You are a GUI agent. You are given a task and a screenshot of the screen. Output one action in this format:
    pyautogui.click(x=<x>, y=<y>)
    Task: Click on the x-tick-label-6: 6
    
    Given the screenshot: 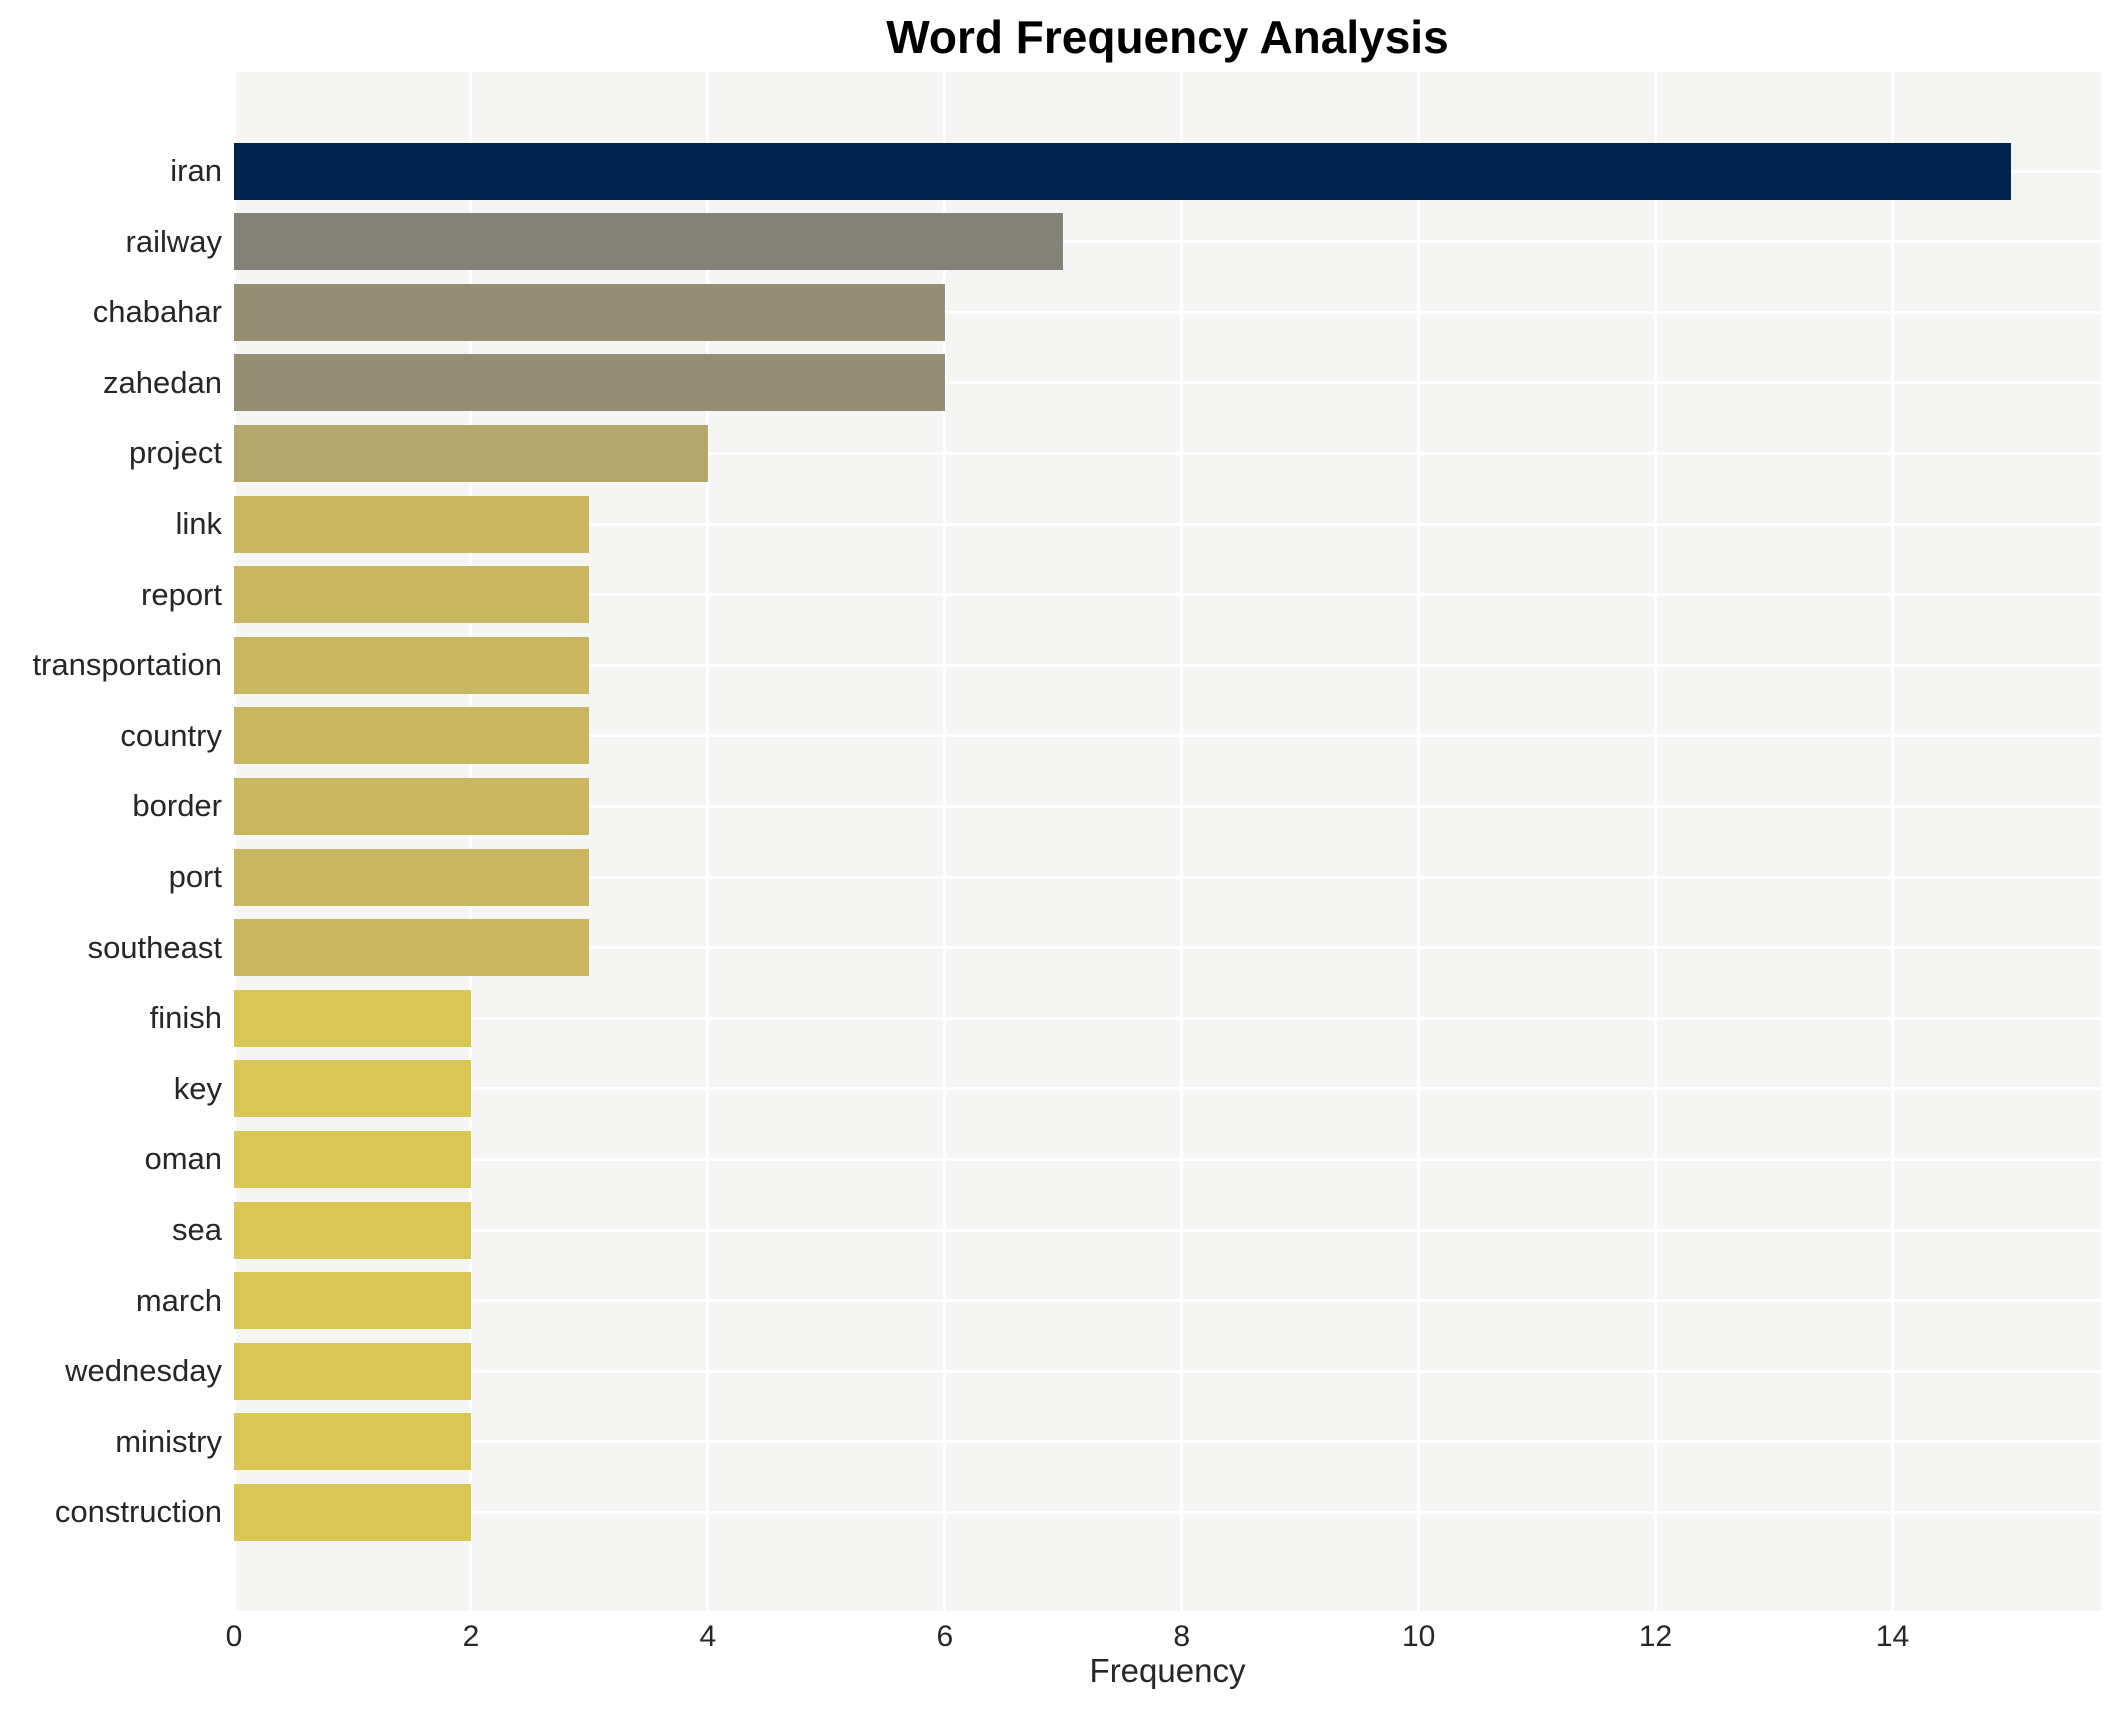 What is the action you would take?
    pyautogui.click(x=945, y=1636)
    